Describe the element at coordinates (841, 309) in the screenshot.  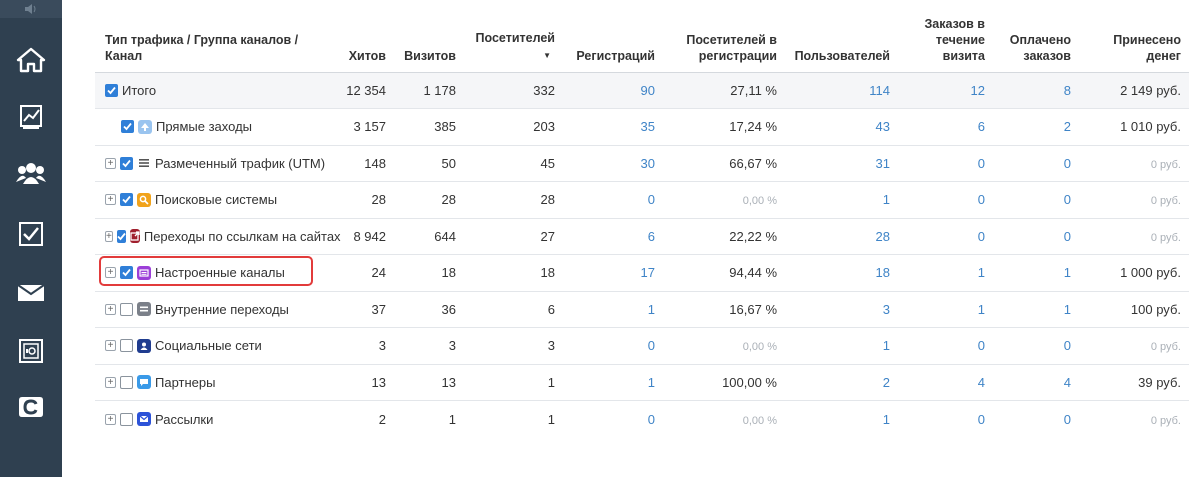
I see `cell-users: 3` at that location.